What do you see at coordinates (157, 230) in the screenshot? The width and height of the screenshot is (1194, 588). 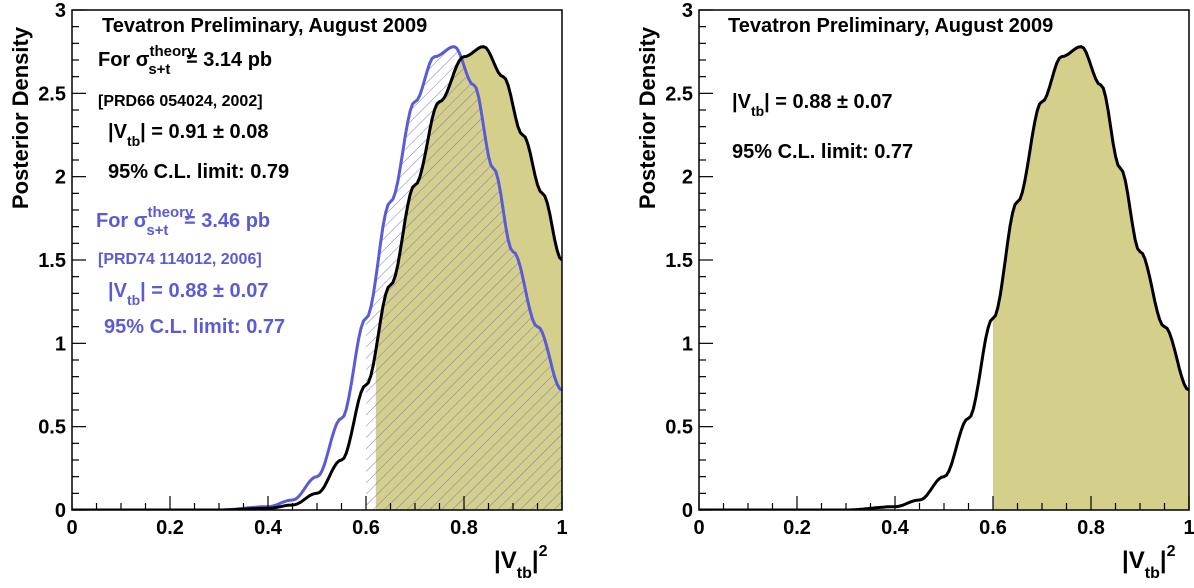 I see `left-blue-sub: s+t` at bounding box center [157, 230].